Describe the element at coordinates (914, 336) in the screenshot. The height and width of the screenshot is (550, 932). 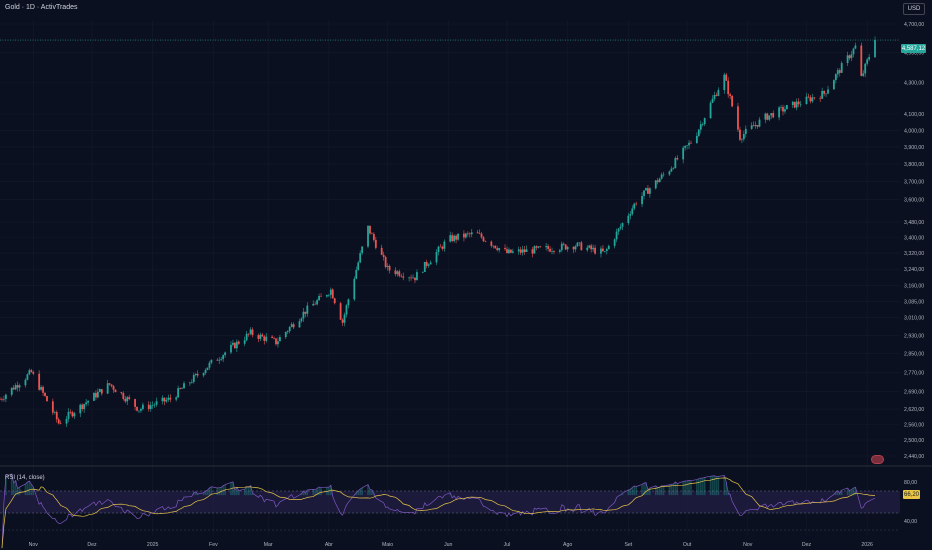
I see `price-axis-label: 2,930,00` at that location.